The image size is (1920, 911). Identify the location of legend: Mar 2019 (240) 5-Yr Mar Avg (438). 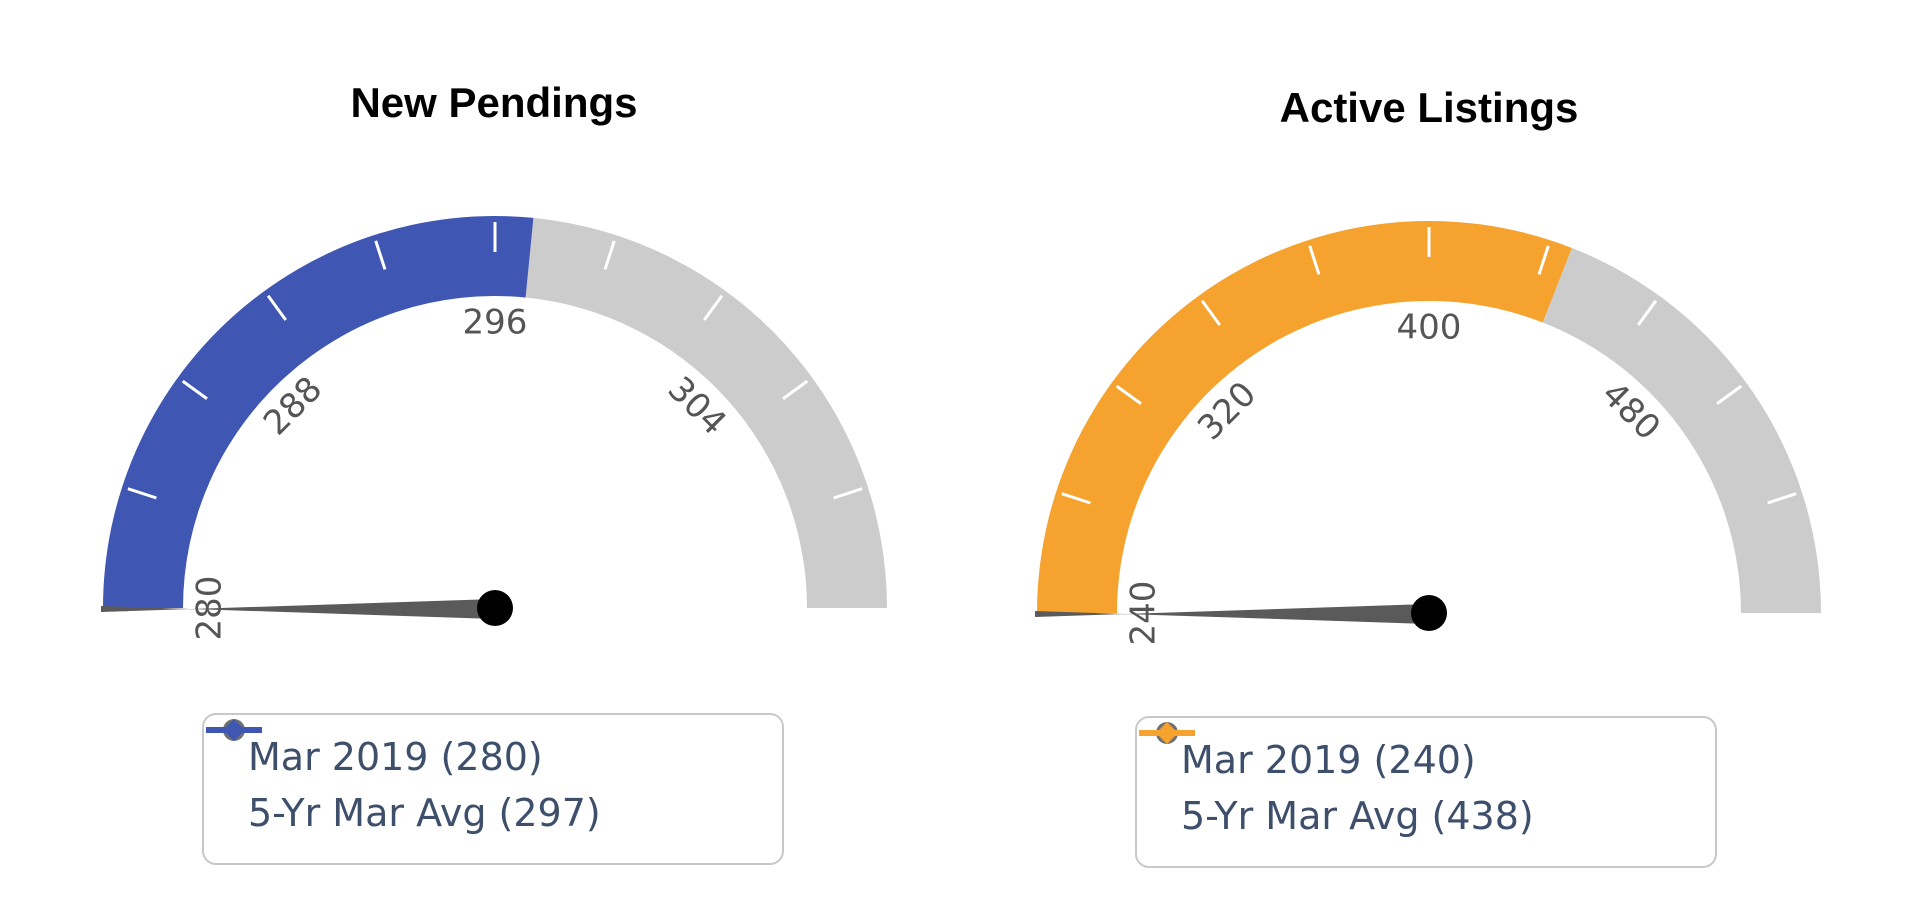
(1426, 792).